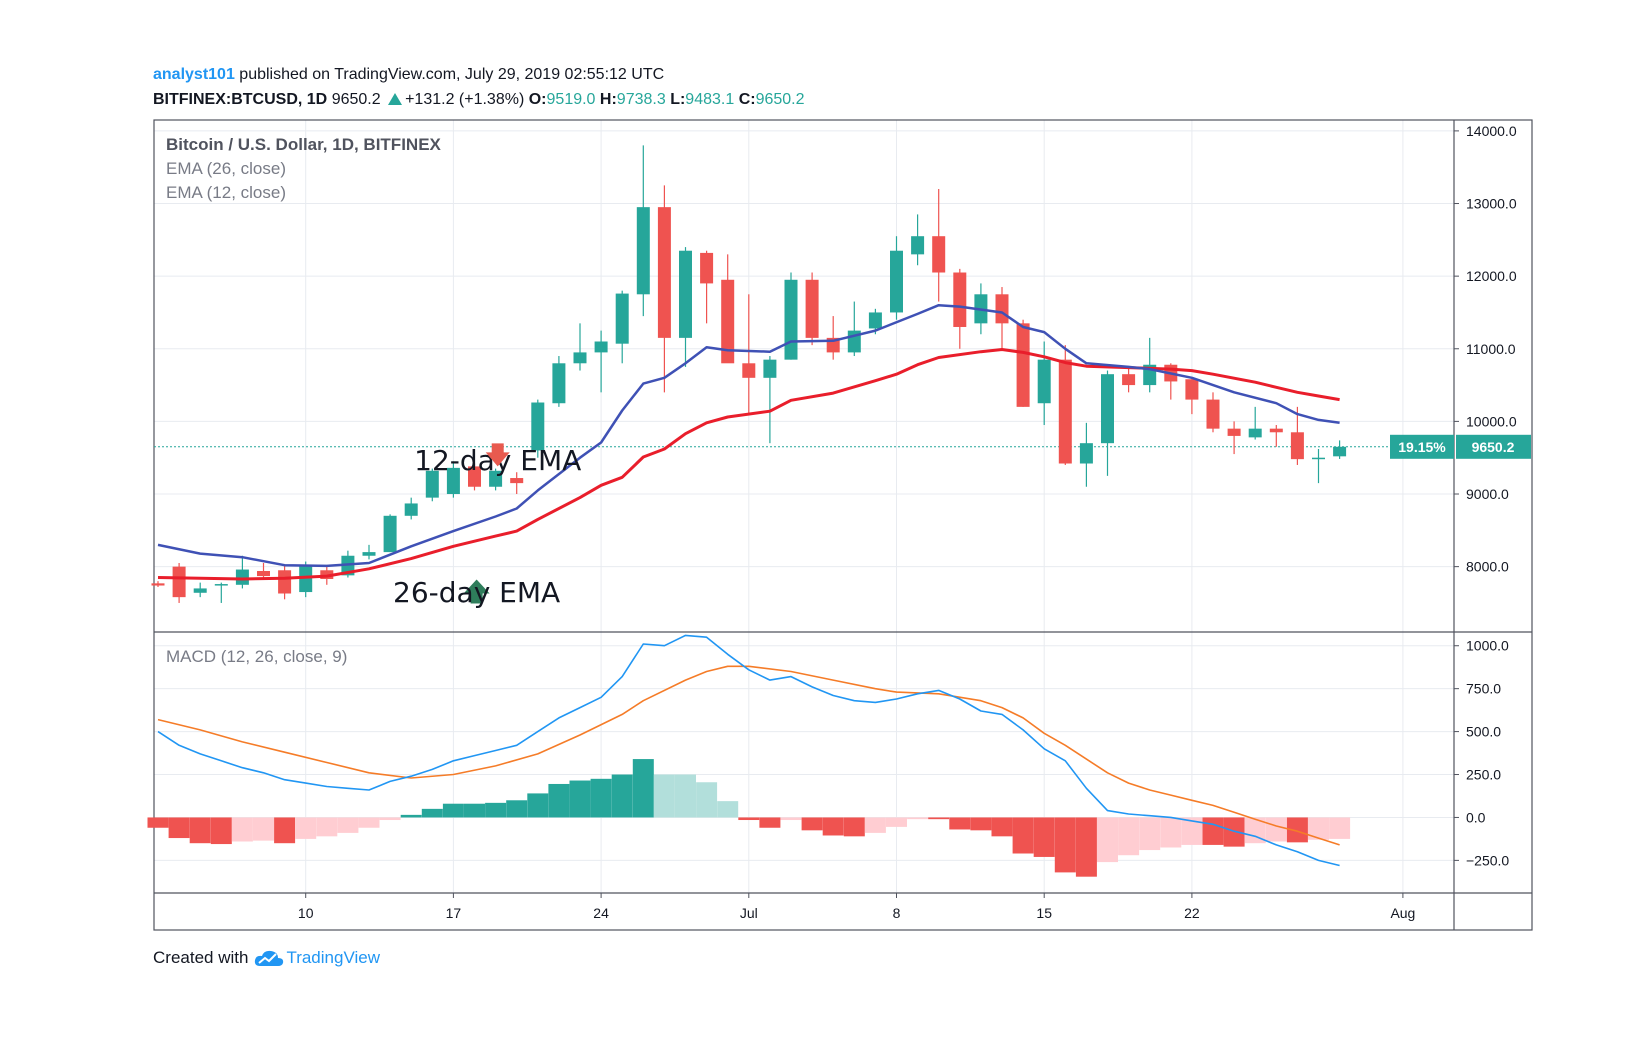 Image resolution: width=1628 pixels, height=1044 pixels. I want to click on annotation-26day-ema: 26-day EMA, so click(476, 592).